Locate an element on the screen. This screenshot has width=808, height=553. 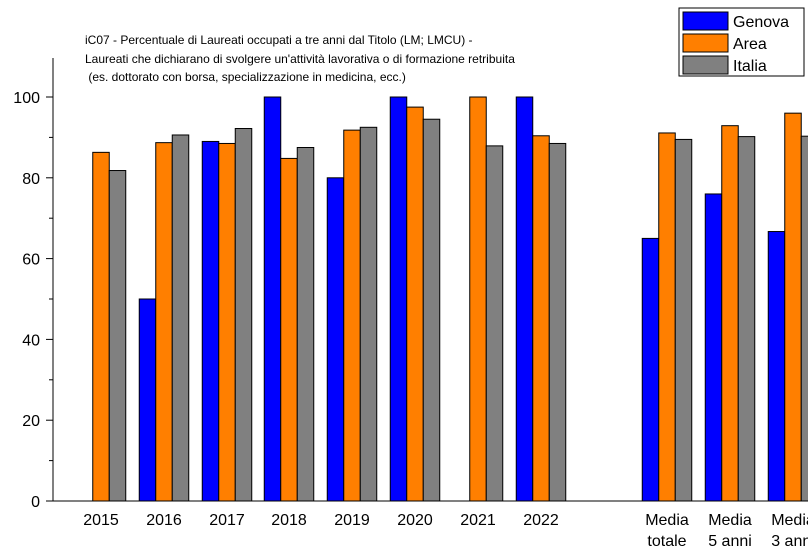
x-tick-label-media-3-anni-line-1: Media is located at coordinates (789, 520).